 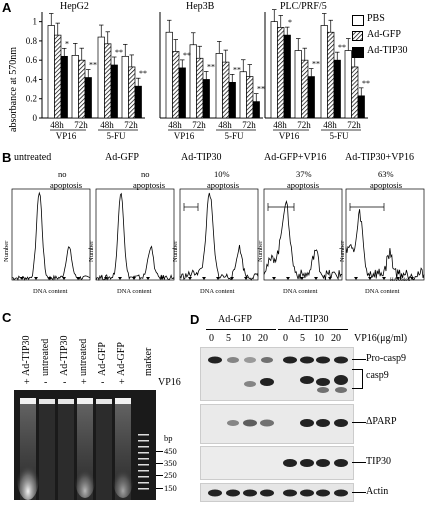 I want to click on chart-title-hepg2: HepG2, so click(x=74, y=6).